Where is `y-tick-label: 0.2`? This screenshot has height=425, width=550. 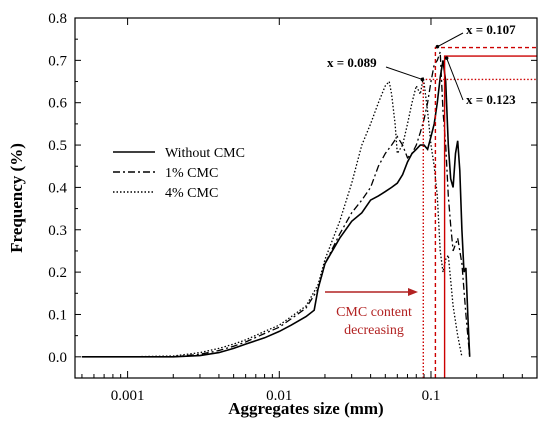 y-tick-label: 0.2 is located at coordinates (57, 273).